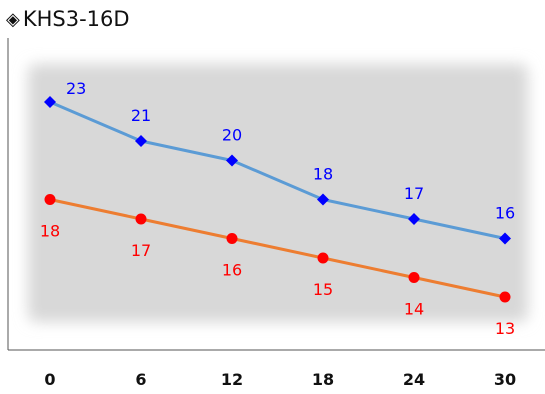  Describe the element at coordinates (49, 379) in the screenshot. I see `x-tick-label-0: 0` at that location.